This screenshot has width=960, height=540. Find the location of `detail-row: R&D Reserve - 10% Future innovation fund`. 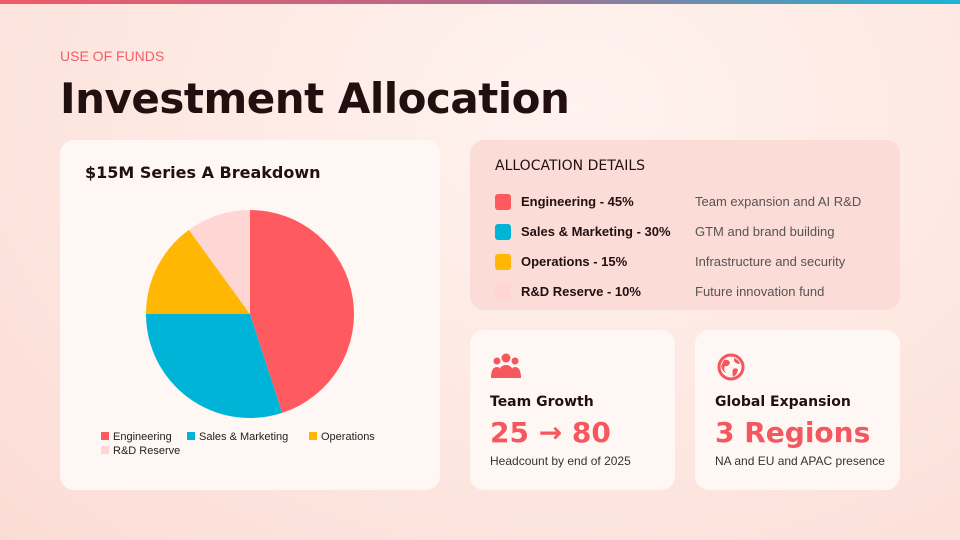

detail-row: R&D Reserve - 10% Future innovation fund is located at coordinates (695, 292).